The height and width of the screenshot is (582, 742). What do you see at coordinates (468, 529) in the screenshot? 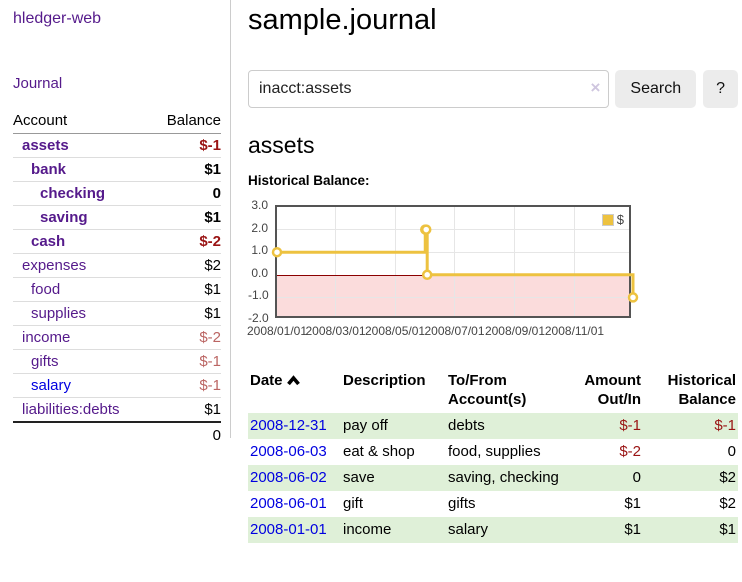
I see `transaction-accounts: salary` at bounding box center [468, 529].